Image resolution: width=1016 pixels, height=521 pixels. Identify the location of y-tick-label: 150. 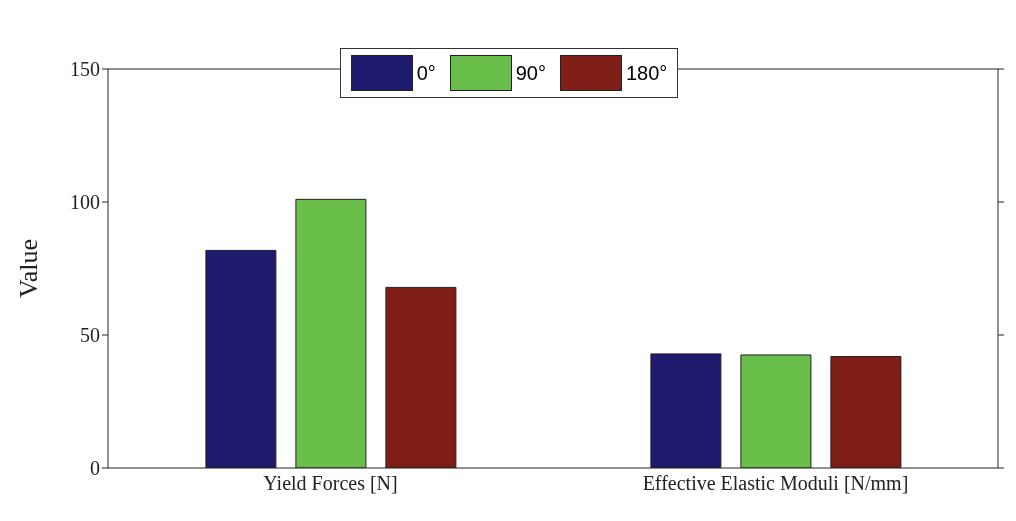
(85, 69).